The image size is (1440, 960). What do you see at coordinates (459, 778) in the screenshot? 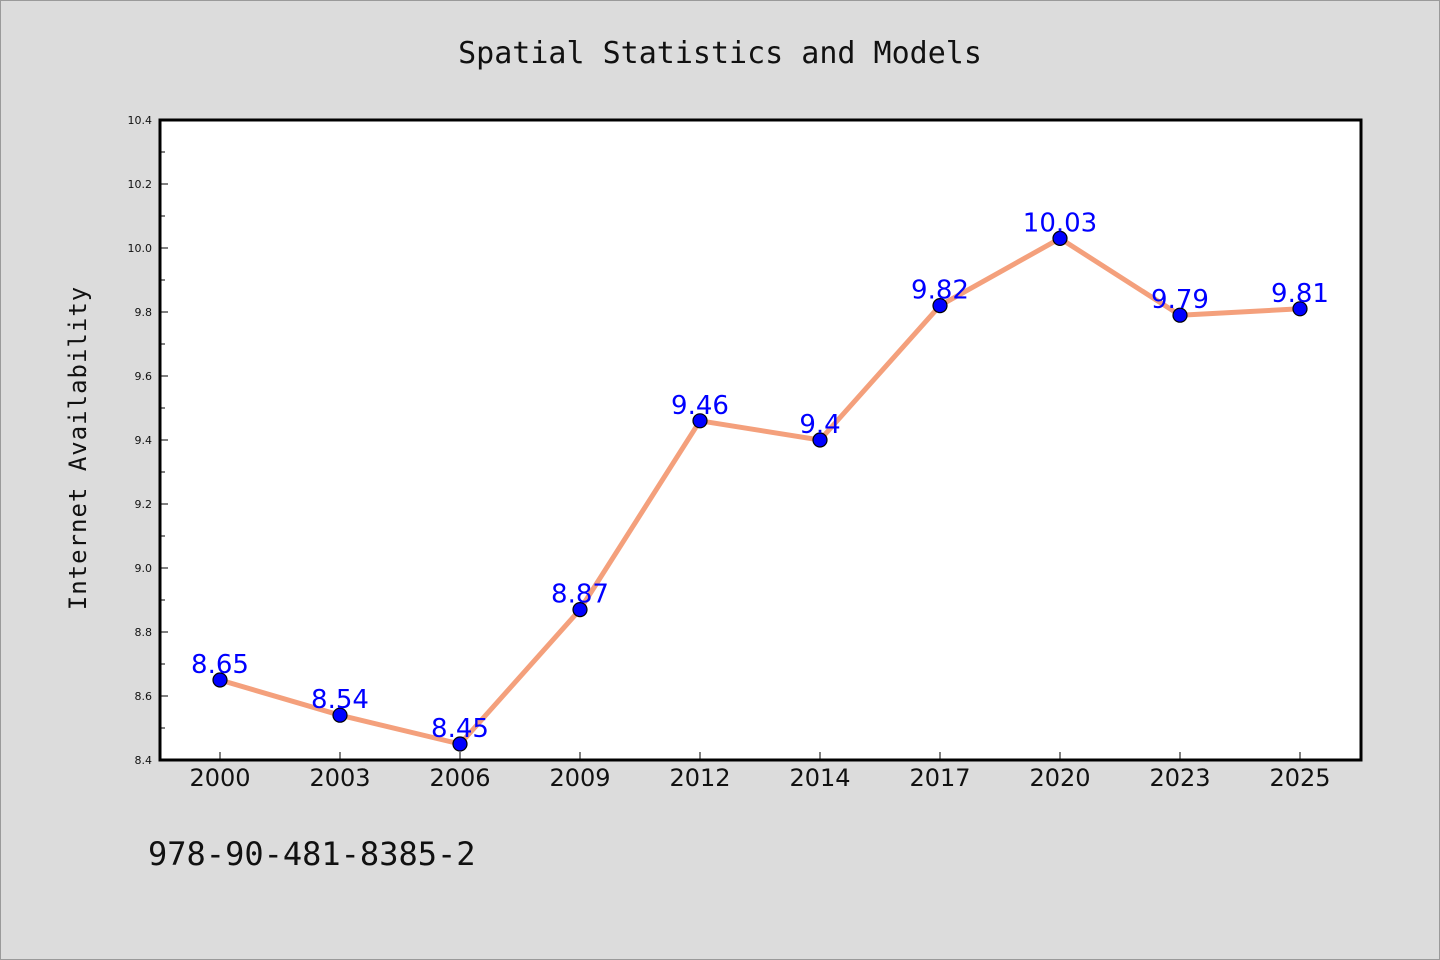
I see `x-tick-label: 2006` at bounding box center [459, 778].